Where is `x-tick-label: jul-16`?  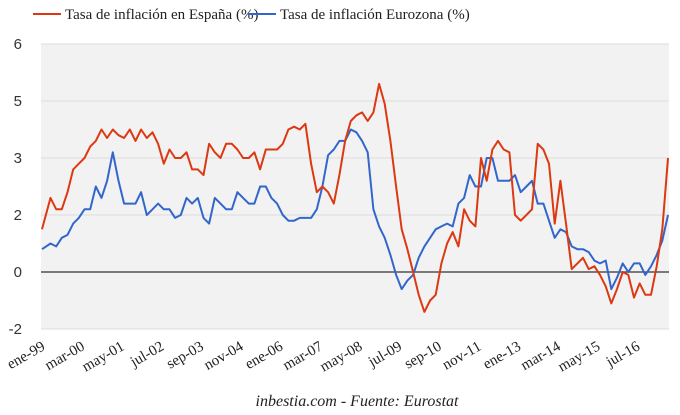
x-tick-label: jul-16 is located at coordinates (623, 354).